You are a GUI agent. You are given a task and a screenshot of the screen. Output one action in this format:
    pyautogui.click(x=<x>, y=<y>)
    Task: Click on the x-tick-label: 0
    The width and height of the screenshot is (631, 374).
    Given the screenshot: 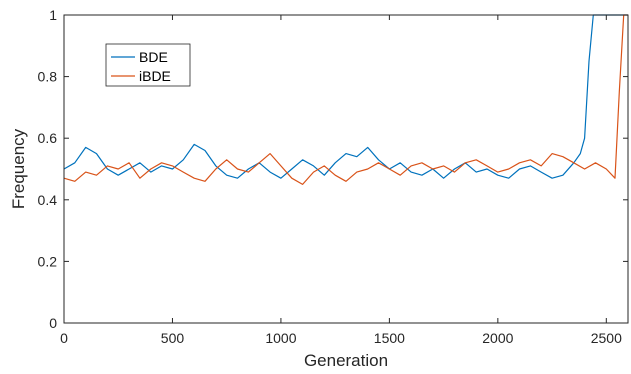 What is the action you would take?
    pyautogui.click(x=64, y=338)
    